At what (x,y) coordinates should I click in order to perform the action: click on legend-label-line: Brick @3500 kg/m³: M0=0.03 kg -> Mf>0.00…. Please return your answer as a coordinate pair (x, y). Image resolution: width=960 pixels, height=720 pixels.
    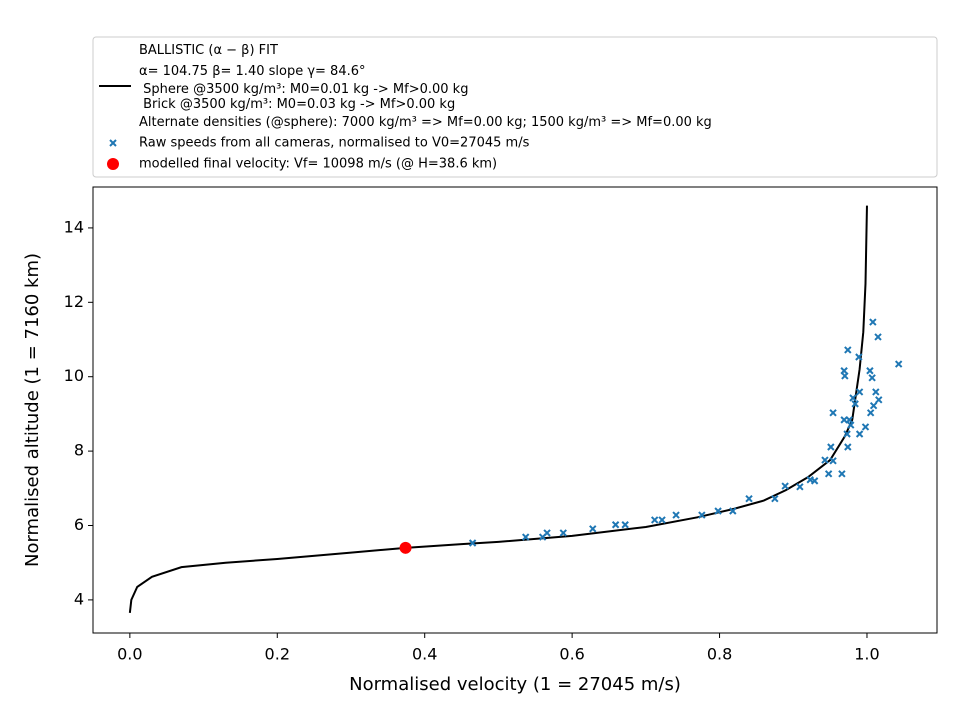
    Looking at the image, I should click on (297, 104).